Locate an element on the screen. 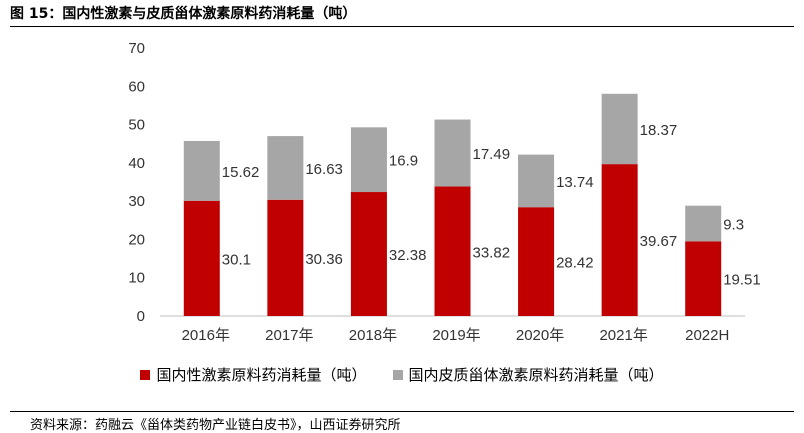 The width and height of the screenshot is (804, 433). legend: 国内性激素原料药消耗量（吨） 国内皮质甾体激素原料药消耗量（吨） is located at coordinates (402, 374).